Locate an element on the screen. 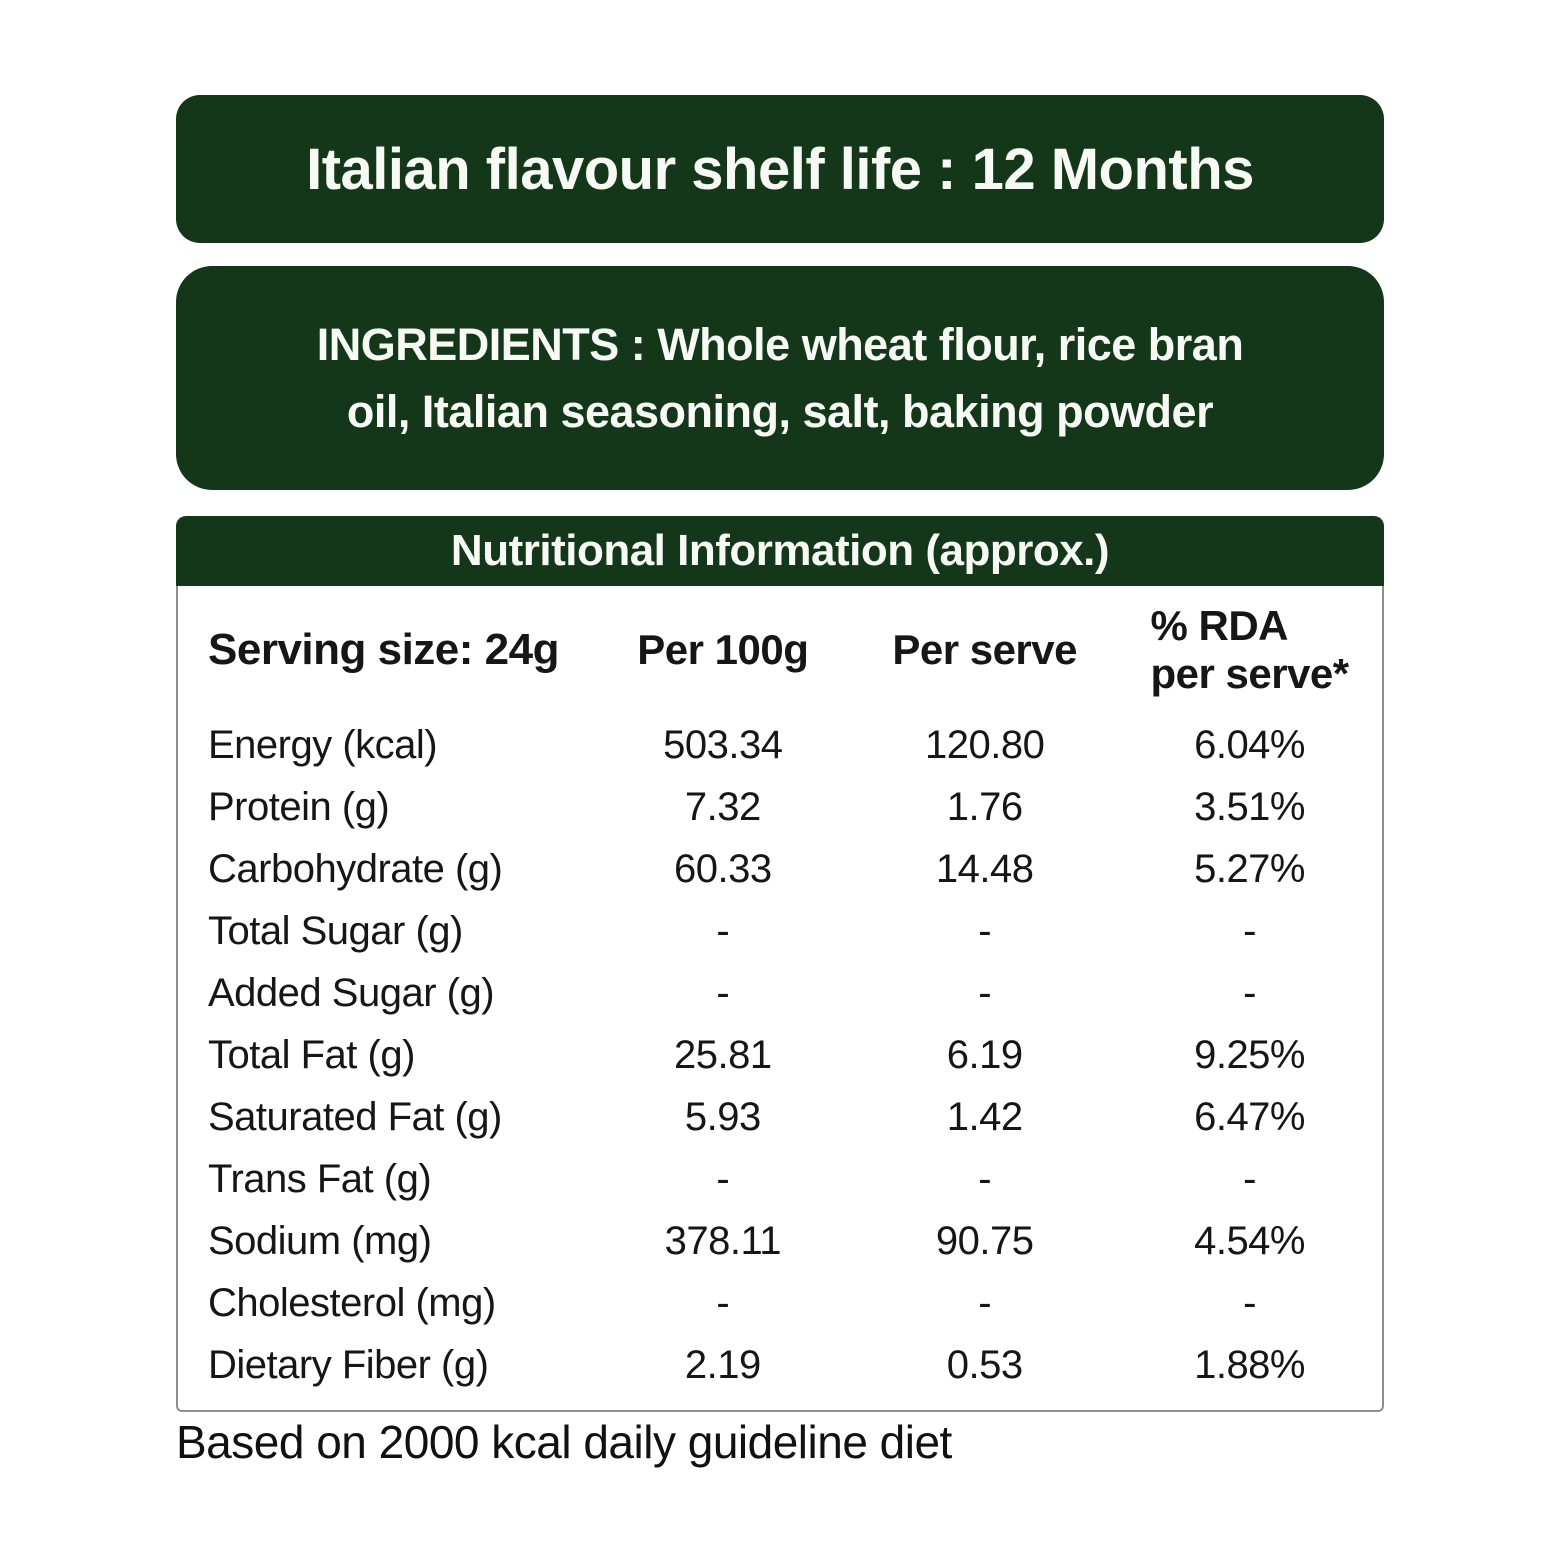 This screenshot has height=1560, width=1560. nutrition-table-title: Nutritional Information (approx.) is located at coordinates (780, 551).